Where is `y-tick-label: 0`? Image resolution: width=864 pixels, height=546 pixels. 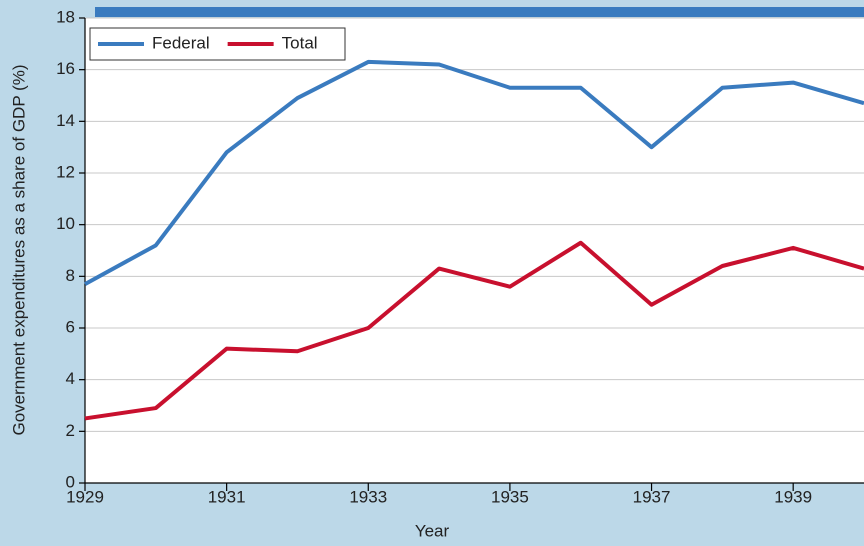
y-tick-label: 0 is located at coordinates (70, 481).